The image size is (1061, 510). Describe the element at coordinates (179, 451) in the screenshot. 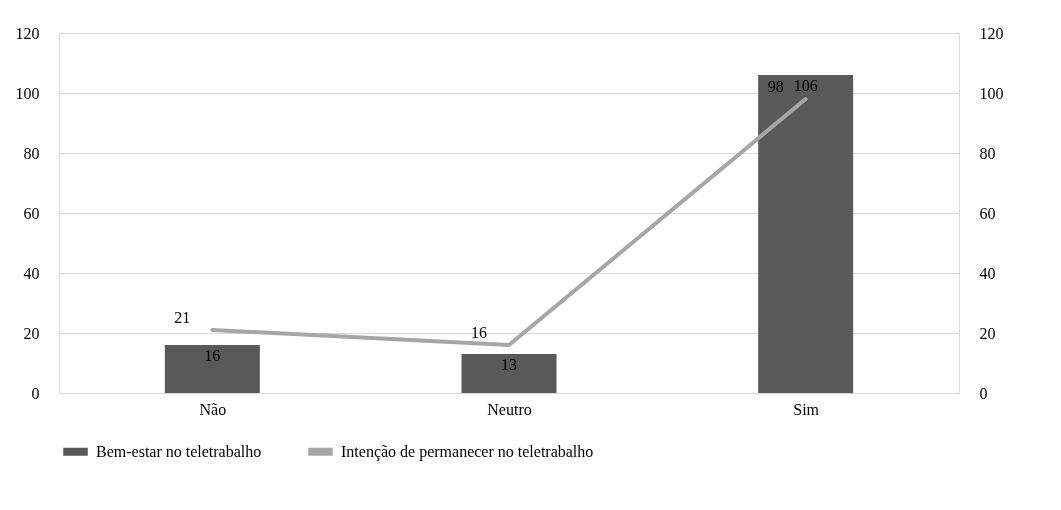

I see `legend-label: Bem-estar no teletrabalho` at that location.